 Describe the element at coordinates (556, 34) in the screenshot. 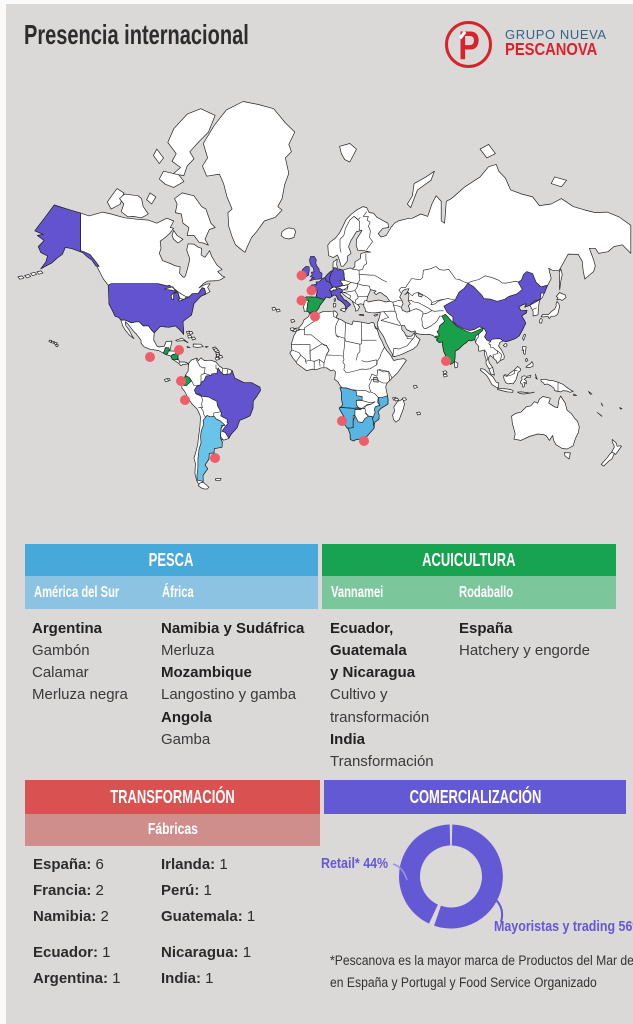

I see `svg-text: GRUPO NUEVA` at that location.